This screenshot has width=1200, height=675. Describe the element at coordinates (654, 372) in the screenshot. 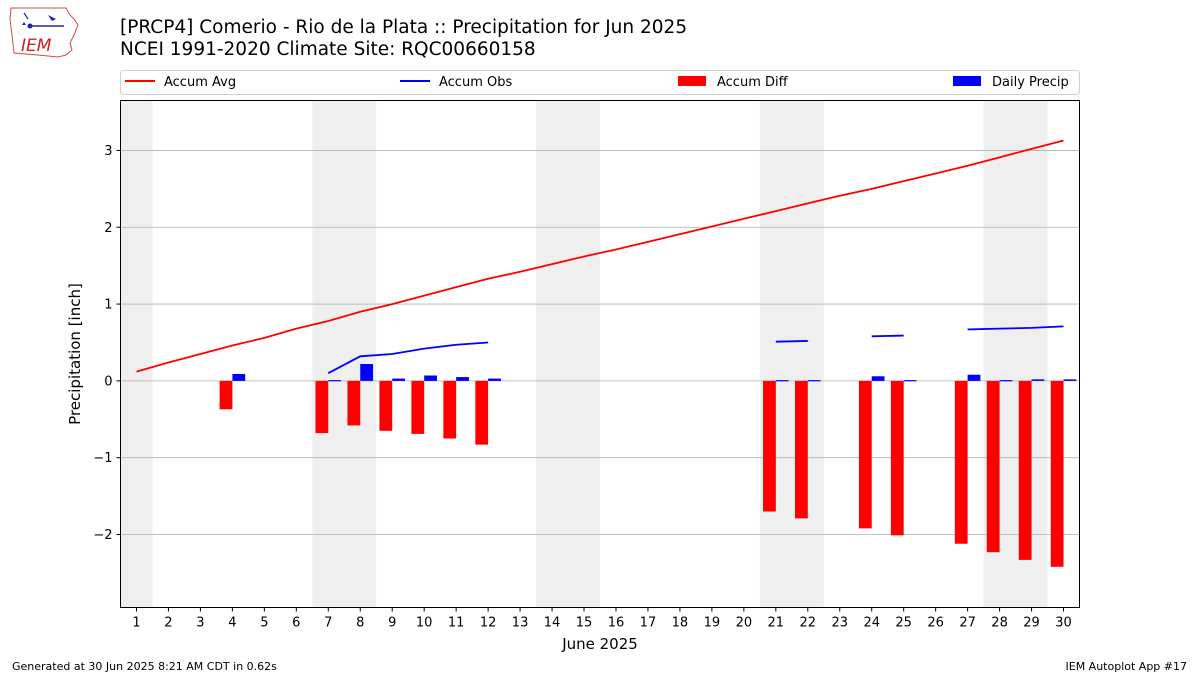

I see `daily-precip-bars` at that location.